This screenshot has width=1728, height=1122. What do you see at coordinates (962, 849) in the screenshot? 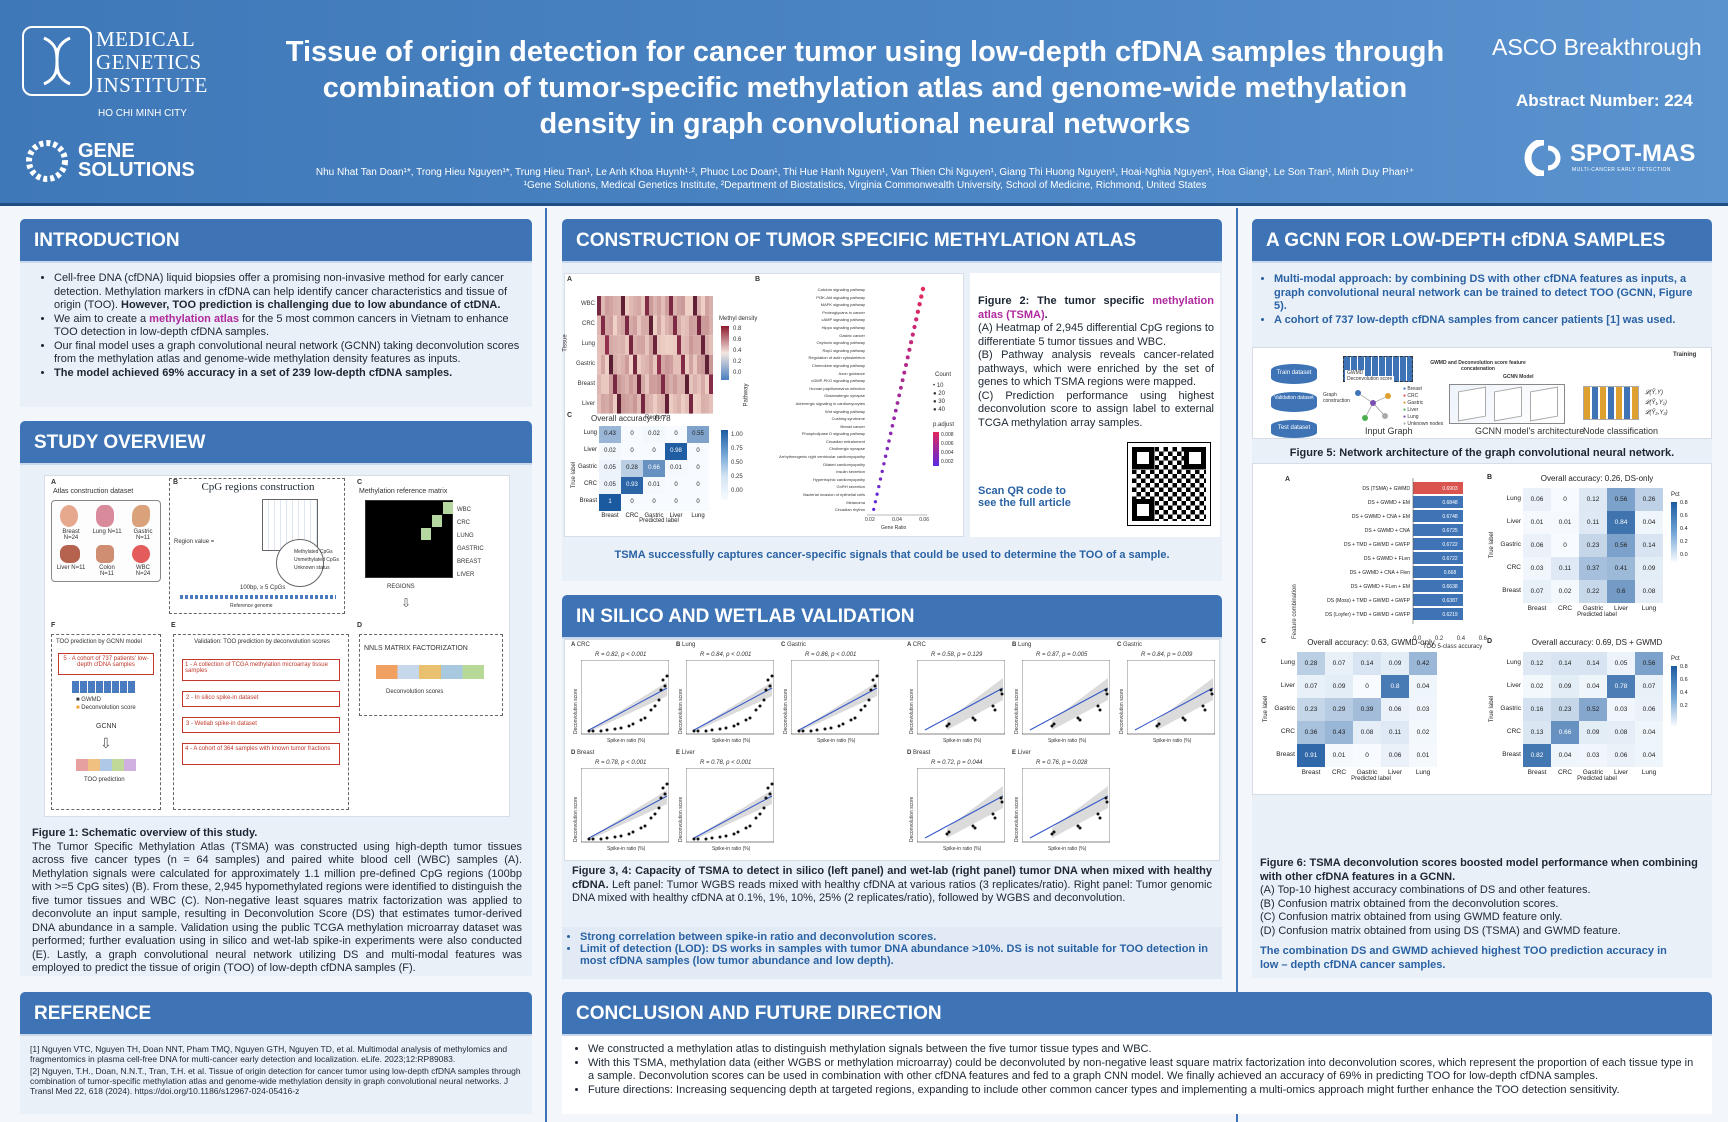
I see `spike-xlabel: Spike-in ratio (%)` at bounding box center [962, 849].